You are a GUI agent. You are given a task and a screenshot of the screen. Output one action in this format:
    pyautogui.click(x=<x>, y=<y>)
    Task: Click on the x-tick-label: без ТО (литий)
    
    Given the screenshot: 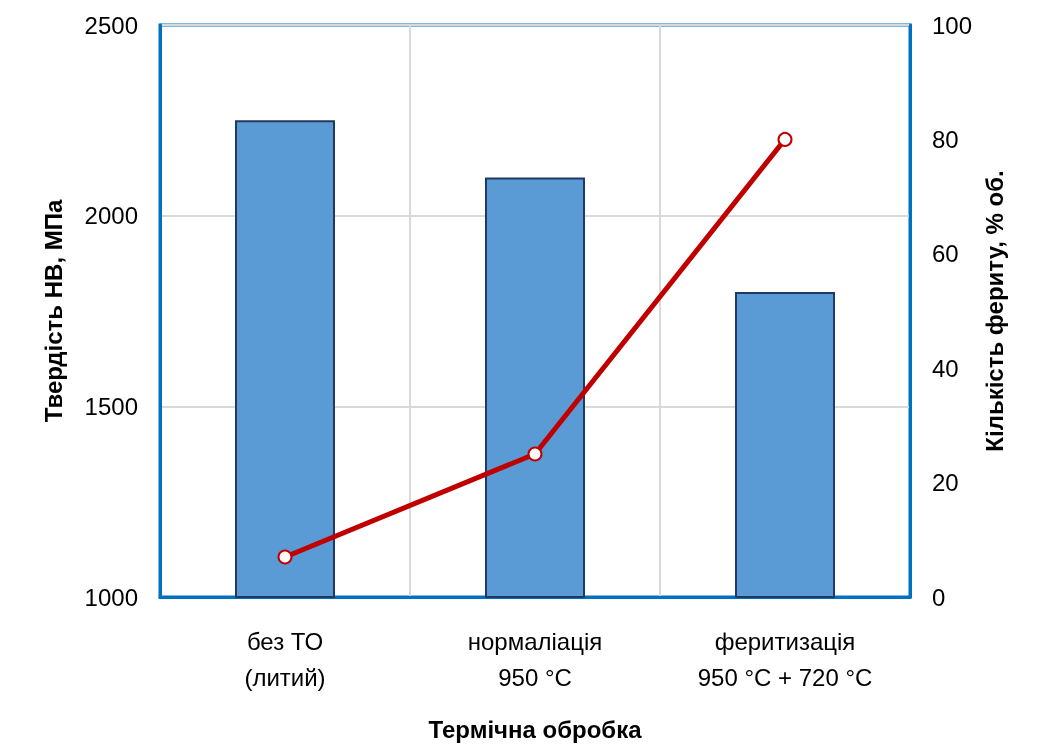 What is the action you would take?
    pyautogui.click(x=285, y=659)
    